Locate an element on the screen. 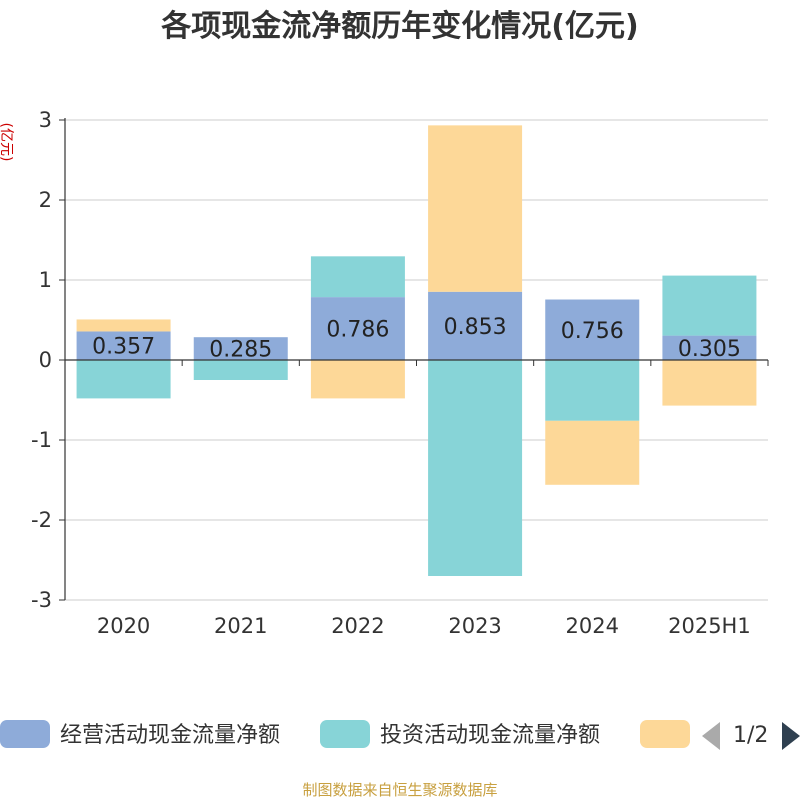 The width and height of the screenshot is (800, 800). x-tick-label: 2021 is located at coordinates (240, 626).